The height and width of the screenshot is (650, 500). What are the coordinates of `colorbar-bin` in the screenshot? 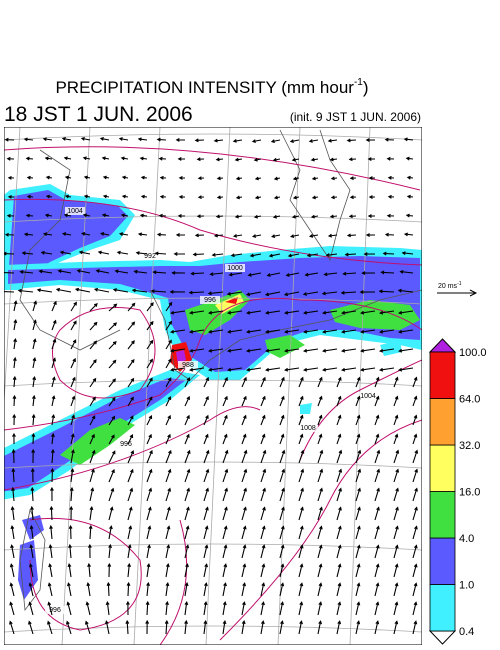 It's located at (442, 422).